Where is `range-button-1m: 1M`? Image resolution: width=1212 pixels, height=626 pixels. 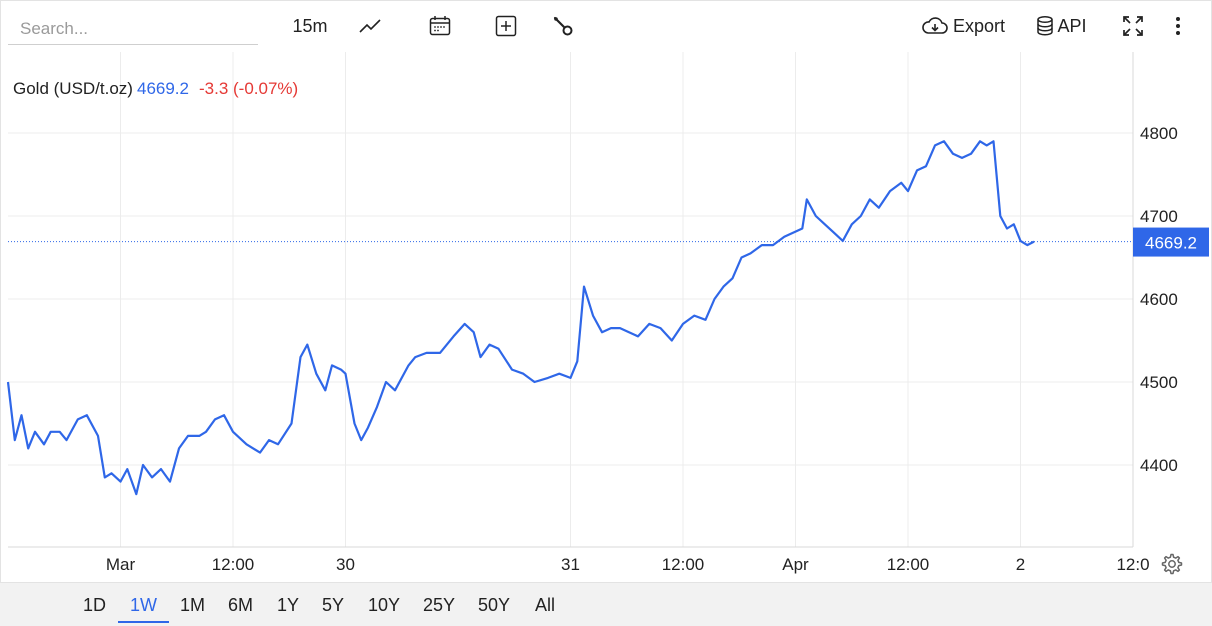 range-button-1m: 1M is located at coordinates (193, 605).